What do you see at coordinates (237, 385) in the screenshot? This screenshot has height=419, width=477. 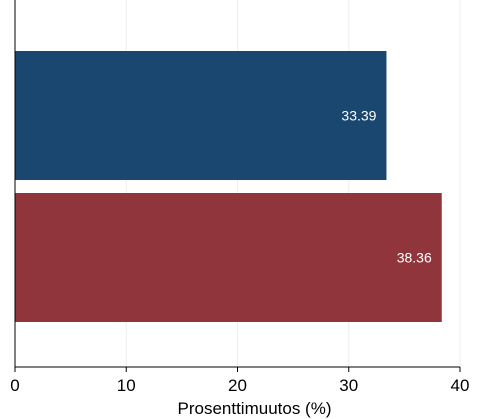 I see `x-tick-label-20: 20` at bounding box center [237, 385].